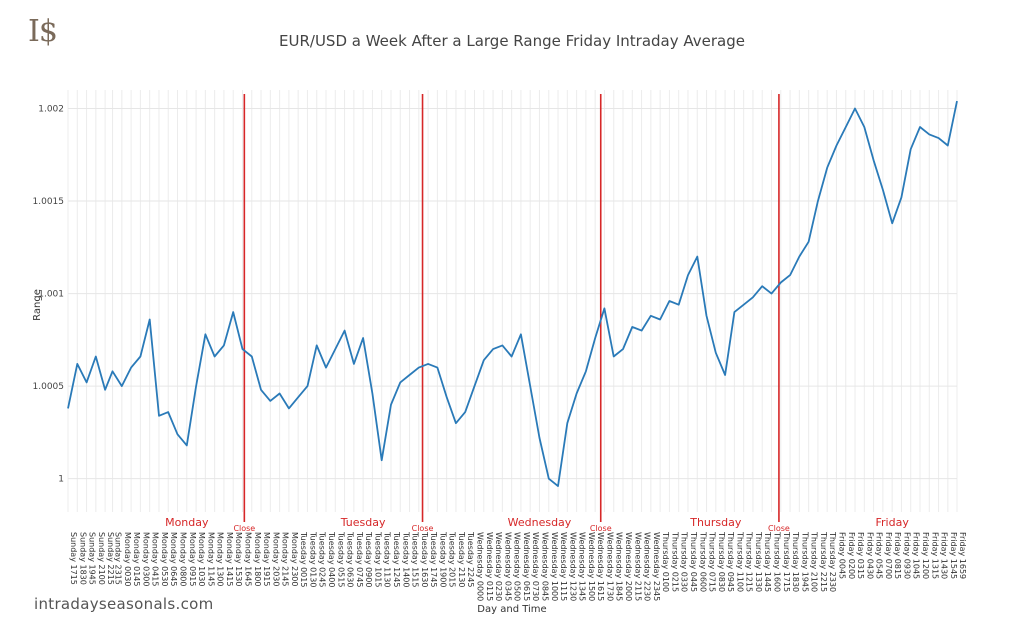 The image size is (1024, 638). What do you see at coordinates (962, 555) in the screenshot?
I see `x-tick-label: Friday 1659` at bounding box center [962, 555].